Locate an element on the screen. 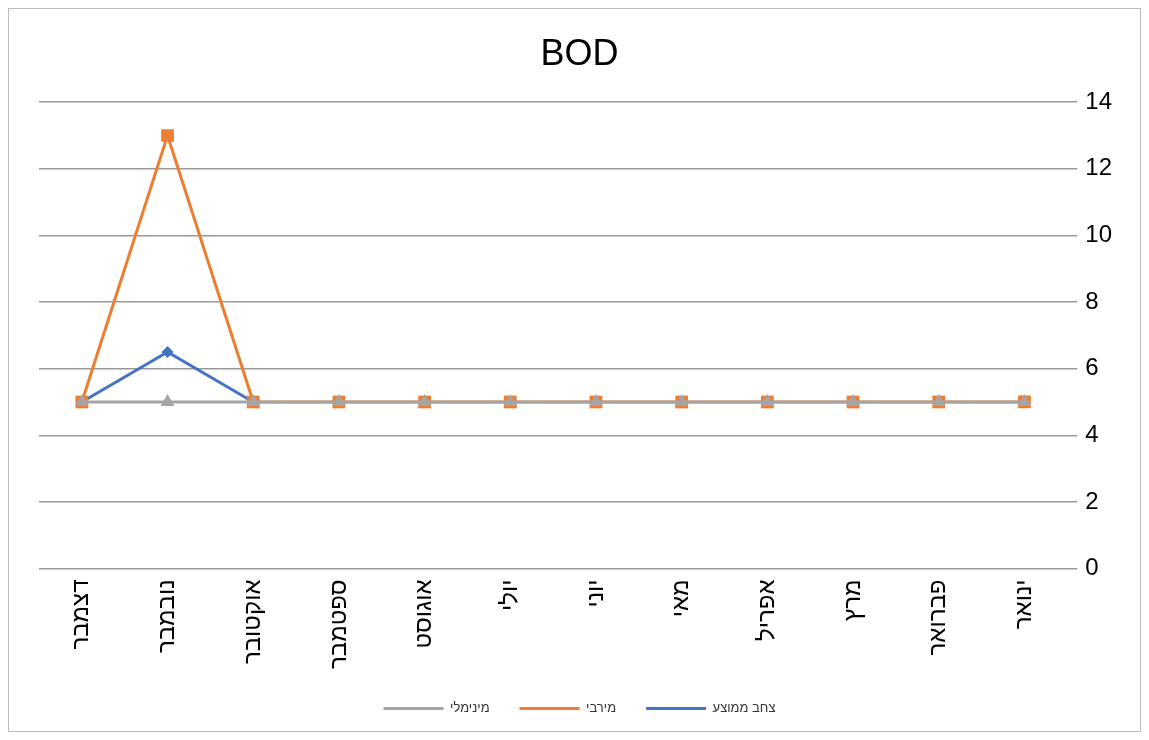  y-tick-label: 6 is located at coordinates (1092, 367).